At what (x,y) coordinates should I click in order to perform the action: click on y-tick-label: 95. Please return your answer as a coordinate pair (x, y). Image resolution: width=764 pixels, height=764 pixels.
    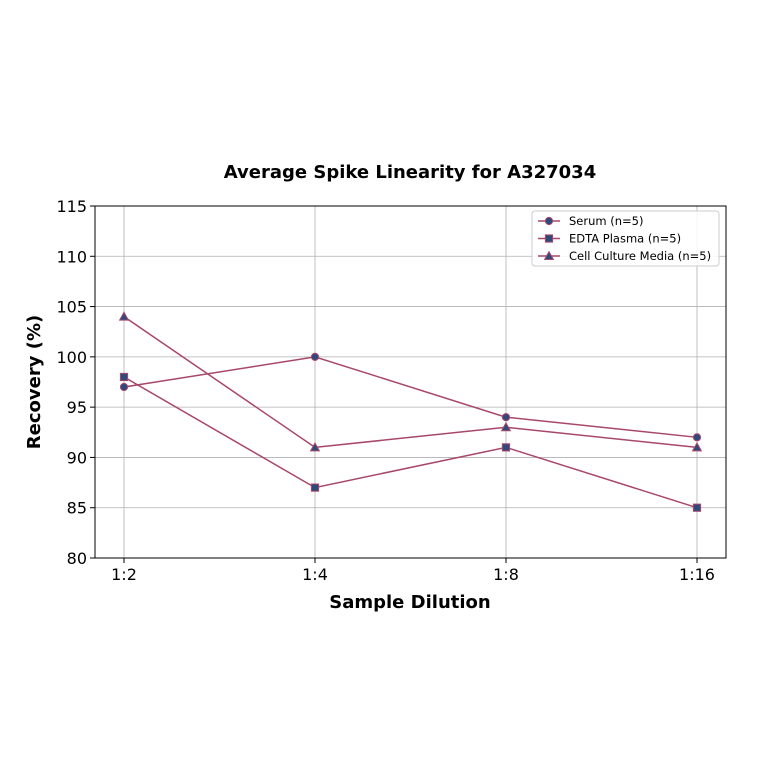
    Looking at the image, I should click on (77, 407).